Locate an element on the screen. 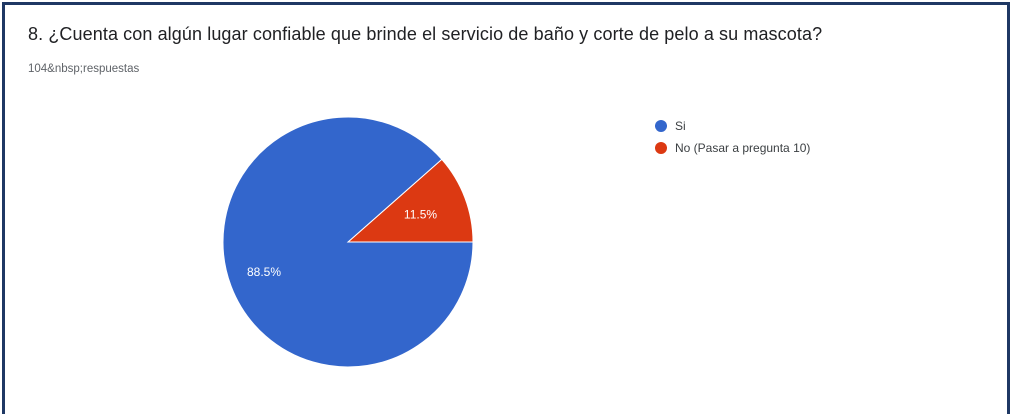  legend-item-si: Si is located at coordinates (732, 126).